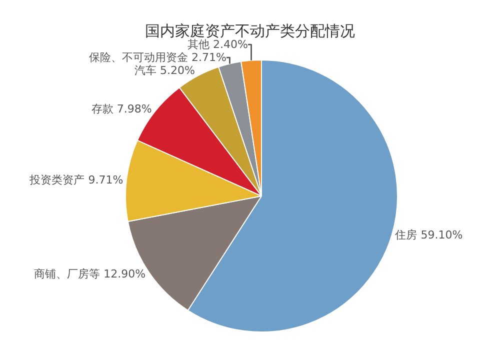 Image resolution: width=500 pixels, height=362 pixels. I want to click on chart-title: 国内家庭资产不动产类分配情况, so click(250, 31).